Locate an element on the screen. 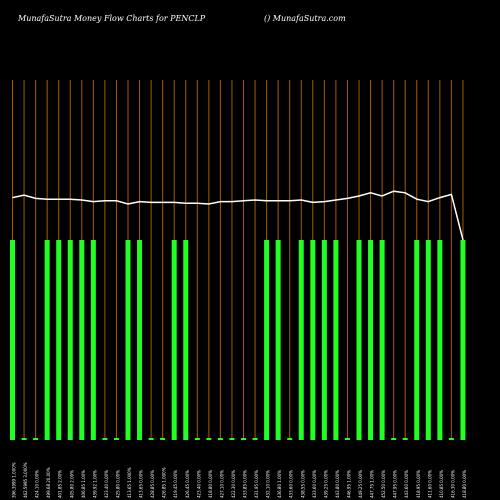 This screenshot has height=500, width=500. chart-title: MunafaSutra Money Flow Charts for PENCLP is located at coordinates (112, 18).